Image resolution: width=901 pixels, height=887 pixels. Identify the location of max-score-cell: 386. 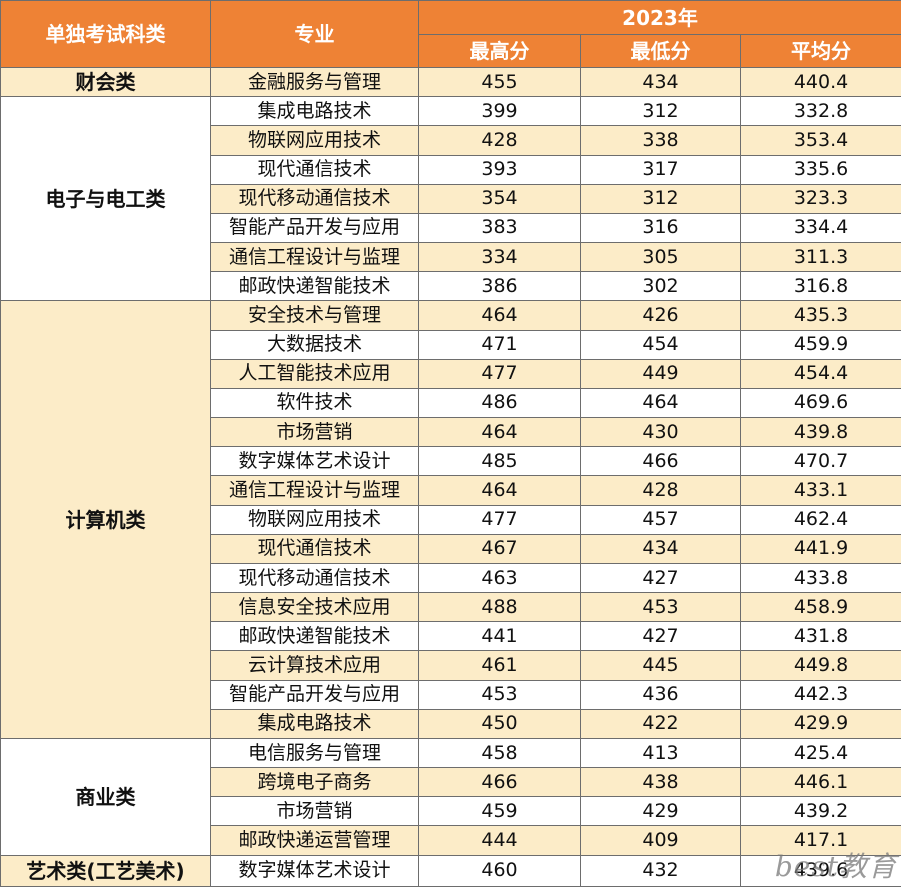
(499, 286).